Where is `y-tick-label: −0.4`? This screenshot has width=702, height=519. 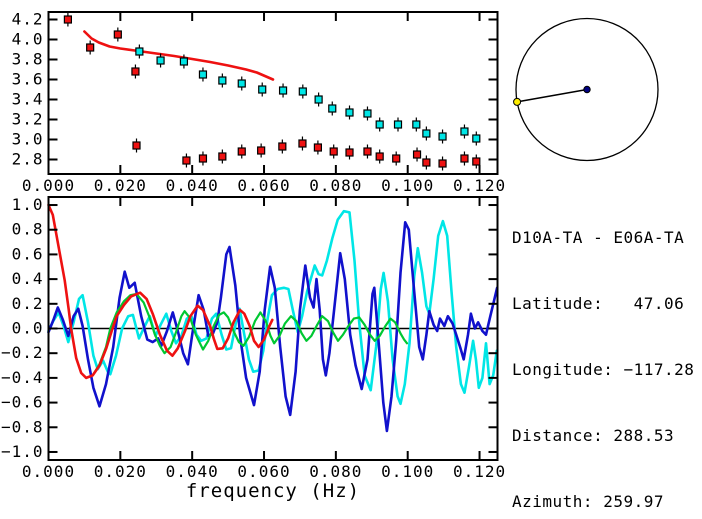 y-tick-label: −0.4 is located at coordinates (22, 377).